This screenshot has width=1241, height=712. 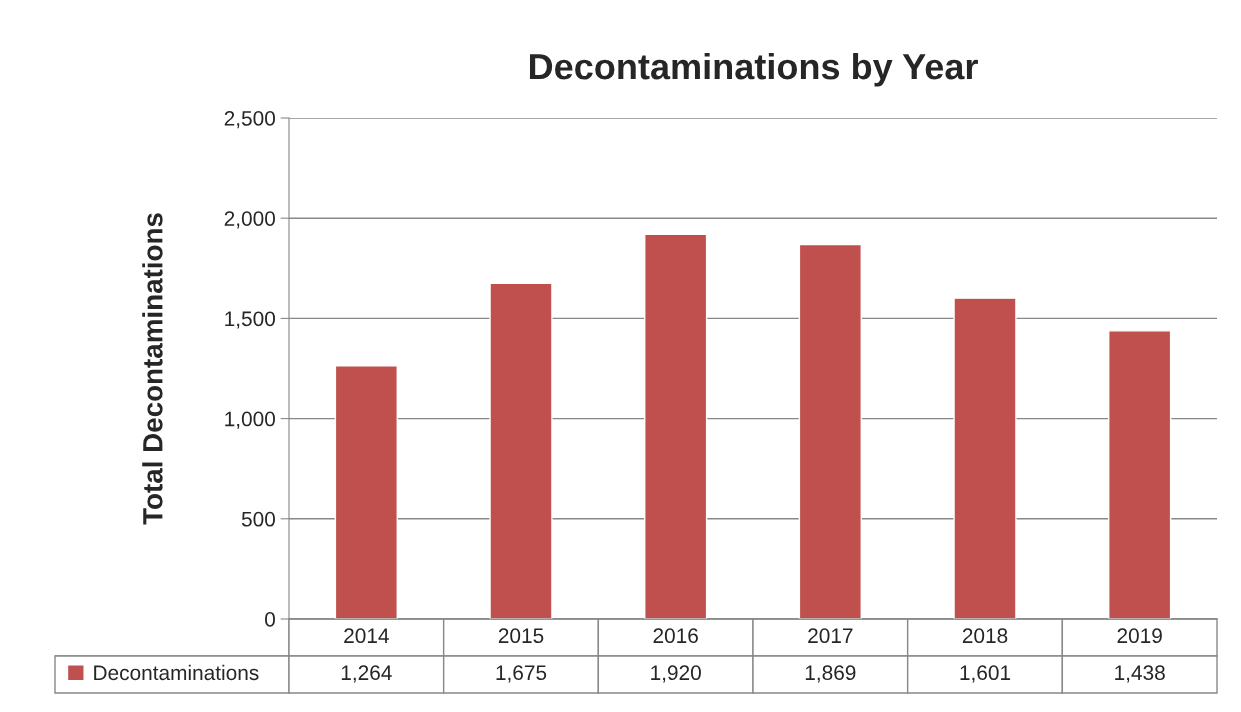 I want to click on legend-label: Decontaminations, so click(x=176, y=672).